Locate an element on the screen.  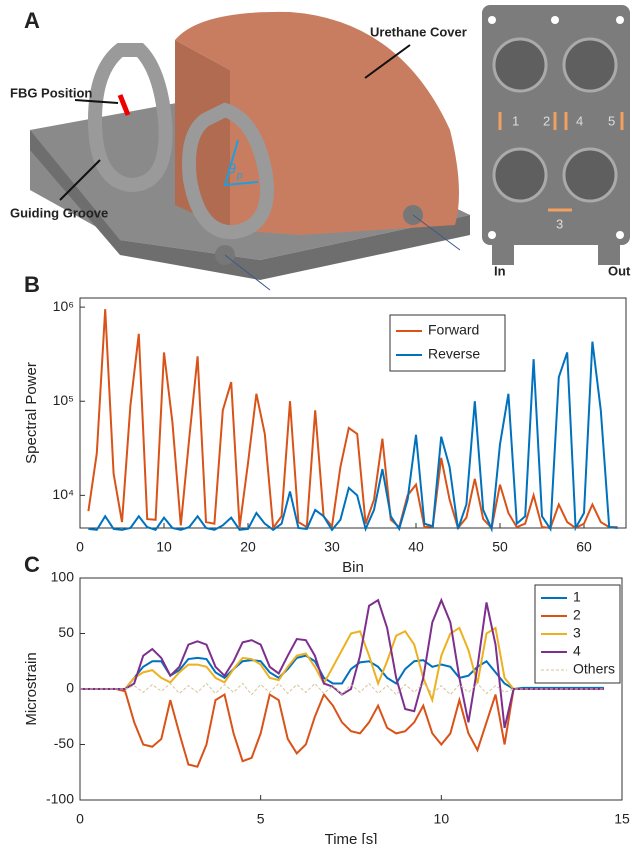
x-tick-label: 5 is located at coordinates (261, 819).